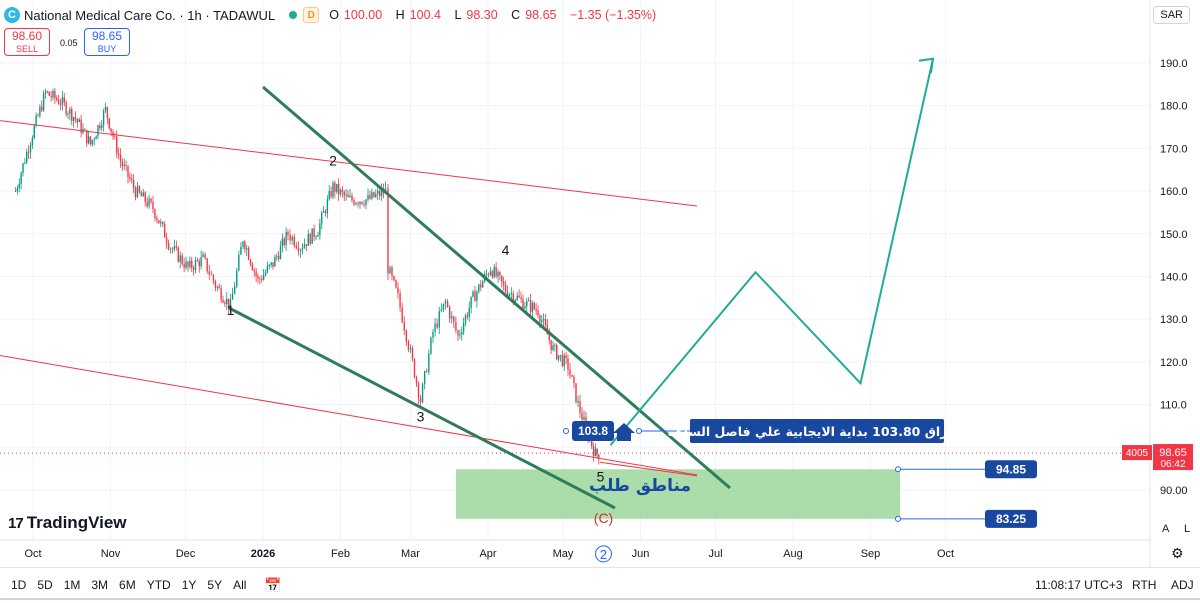 Image resolution: width=1200 pixels, height=603 pixels. Describe the element at coordinates (189, 585) in the screenshot. I see `timeframe-1y: 1Y` at that location.